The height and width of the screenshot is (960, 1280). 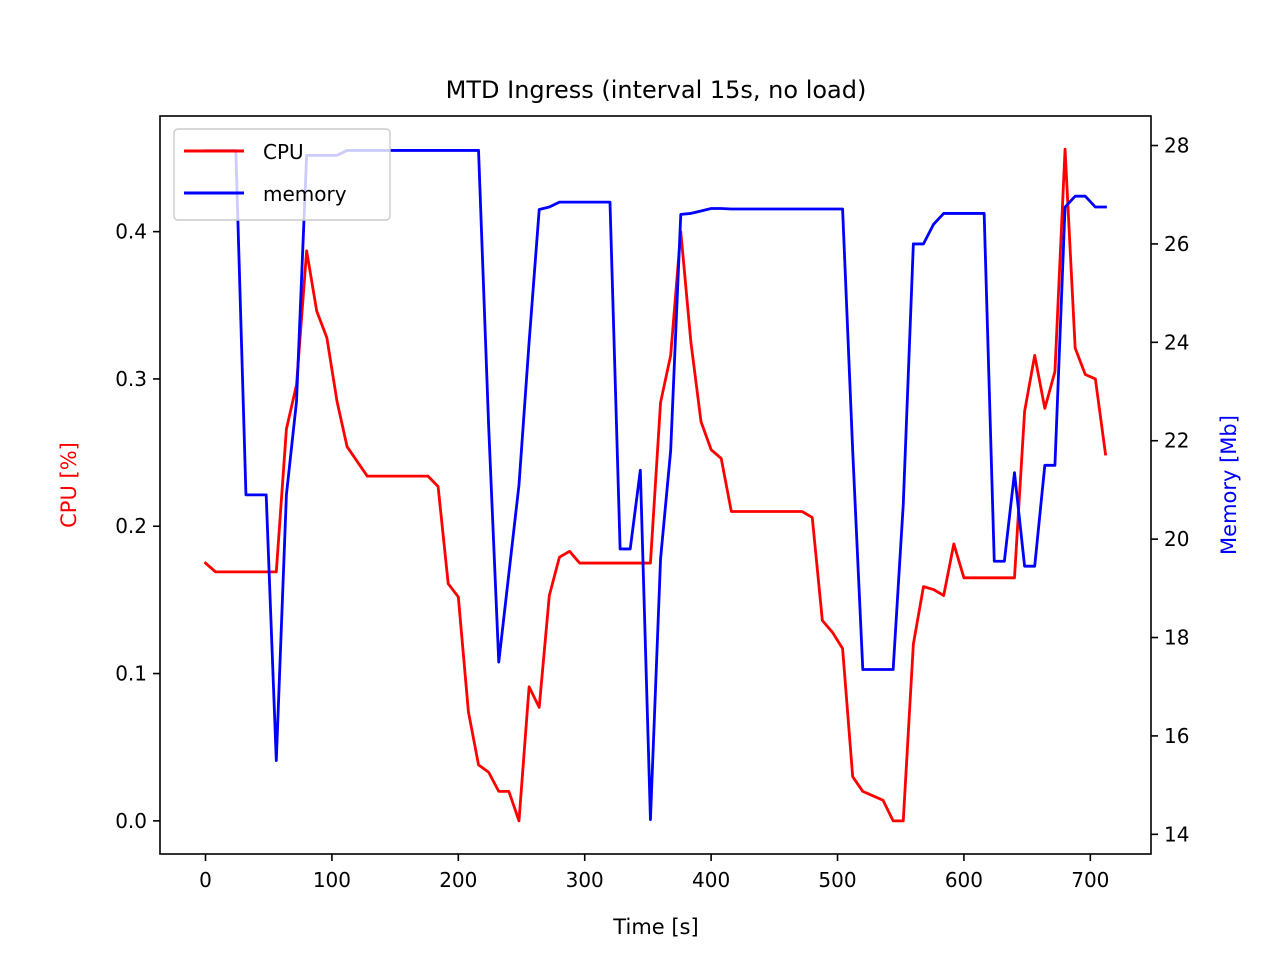 I want to click on y-right-tick-label: 22, so click(x=1176, y=441).